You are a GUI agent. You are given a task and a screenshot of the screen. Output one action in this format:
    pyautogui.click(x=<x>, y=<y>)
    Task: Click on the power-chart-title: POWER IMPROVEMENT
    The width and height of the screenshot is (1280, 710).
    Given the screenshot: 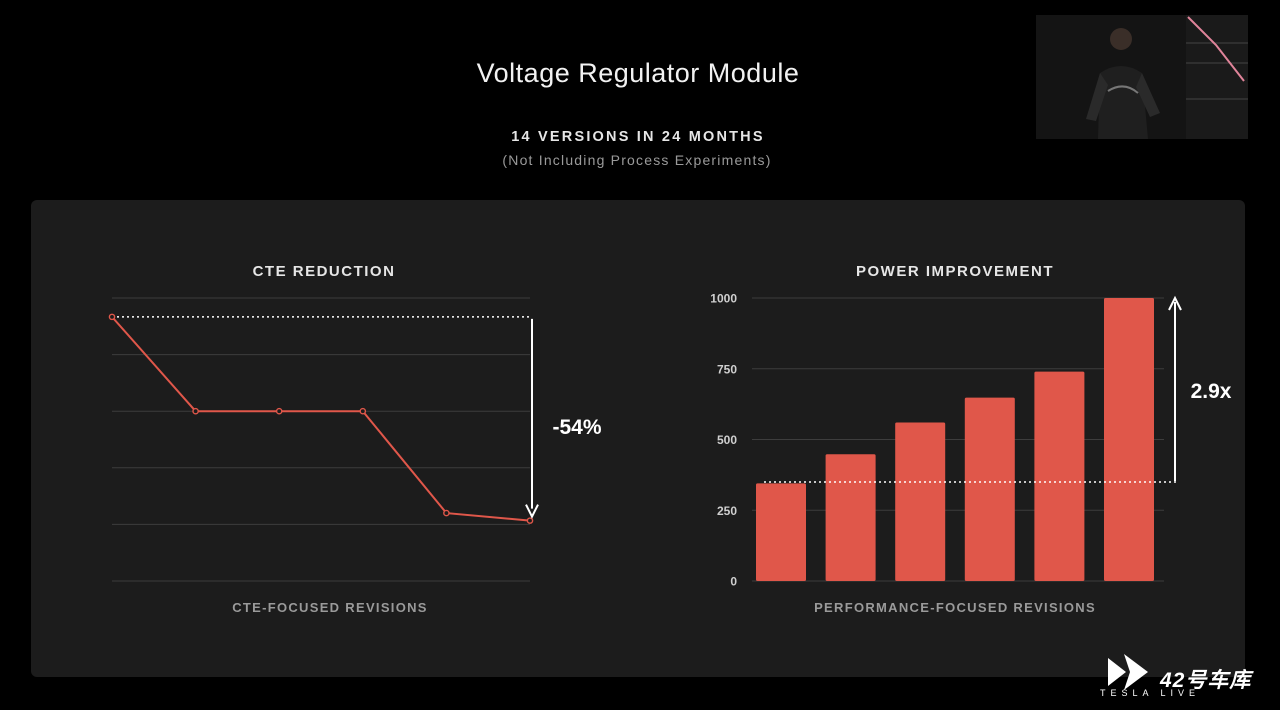 What is the action you would take?
    pyautogui.click(x=955, y=271)
    